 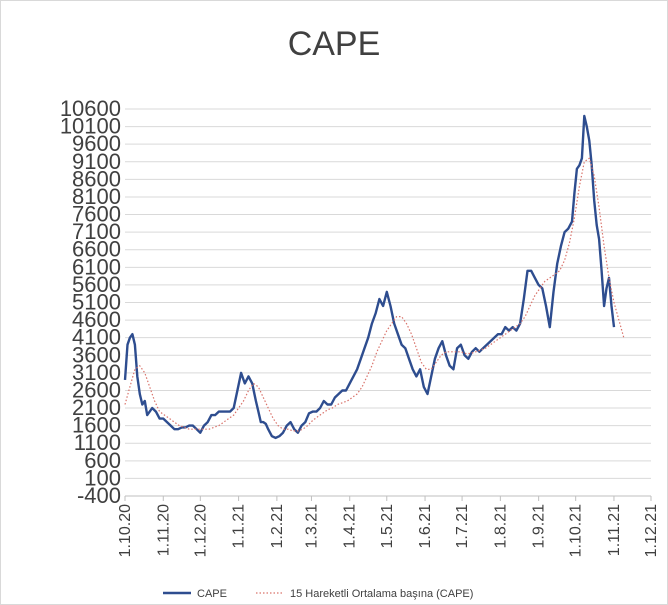 I want to click on y-tick-label: 6100, so click(x=96, y=266).